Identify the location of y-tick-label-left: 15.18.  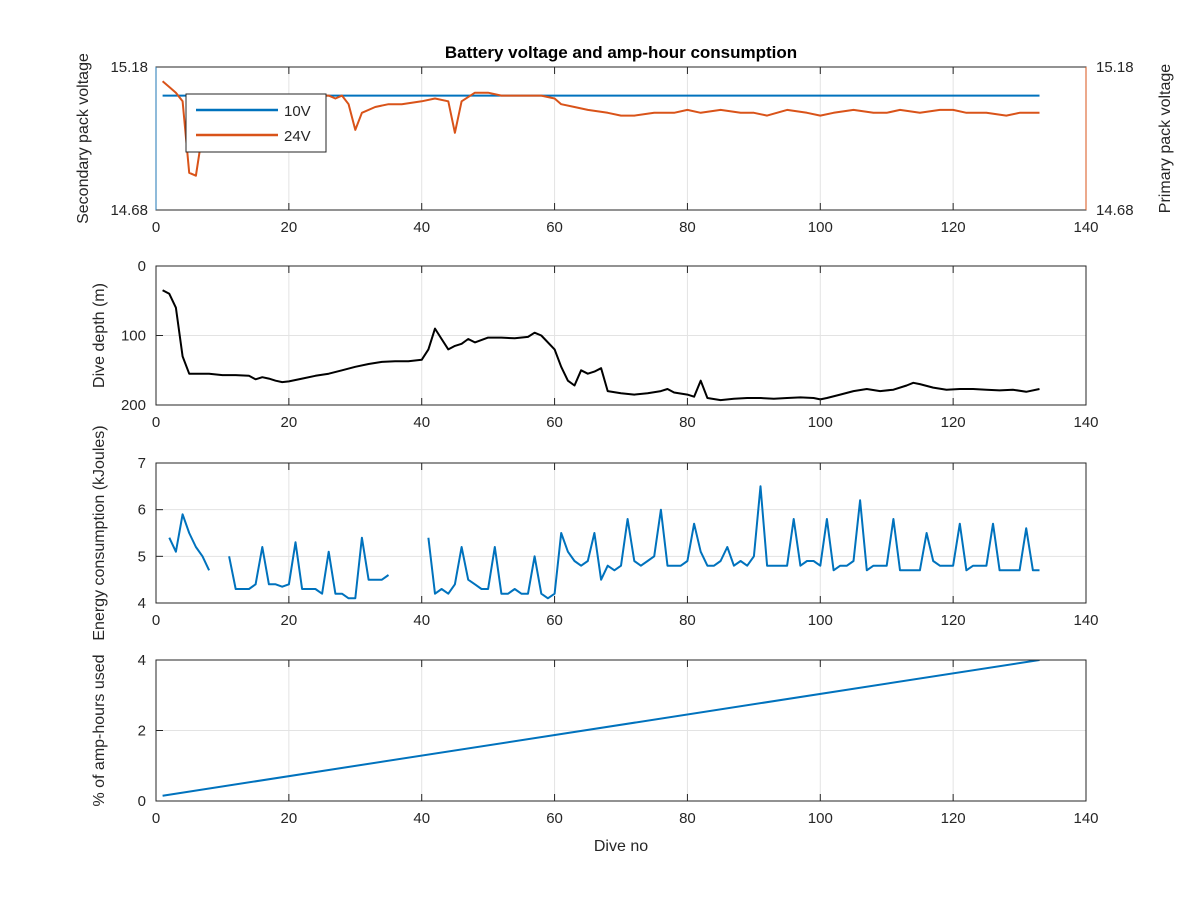
(129, 67).